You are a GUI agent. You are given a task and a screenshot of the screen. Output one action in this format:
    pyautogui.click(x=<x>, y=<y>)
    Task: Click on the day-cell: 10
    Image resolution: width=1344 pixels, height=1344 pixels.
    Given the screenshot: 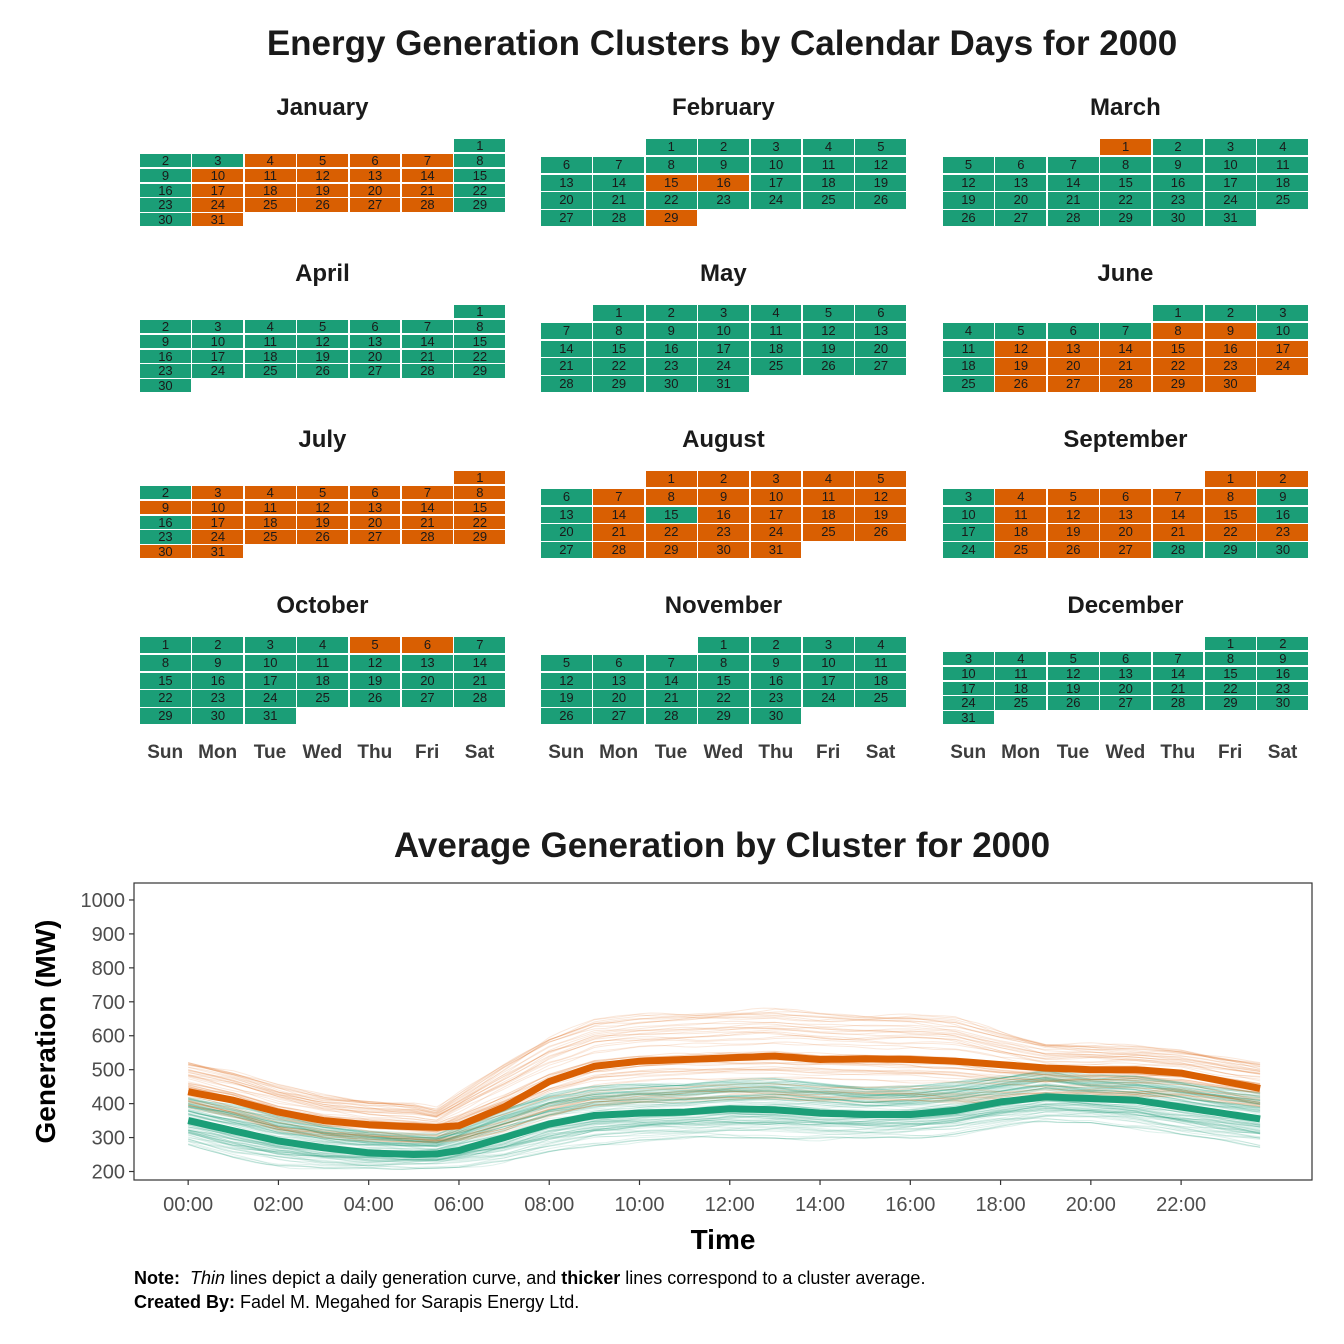 What is the action you would take?
    pyautogui.click(x=218, y=507)
    